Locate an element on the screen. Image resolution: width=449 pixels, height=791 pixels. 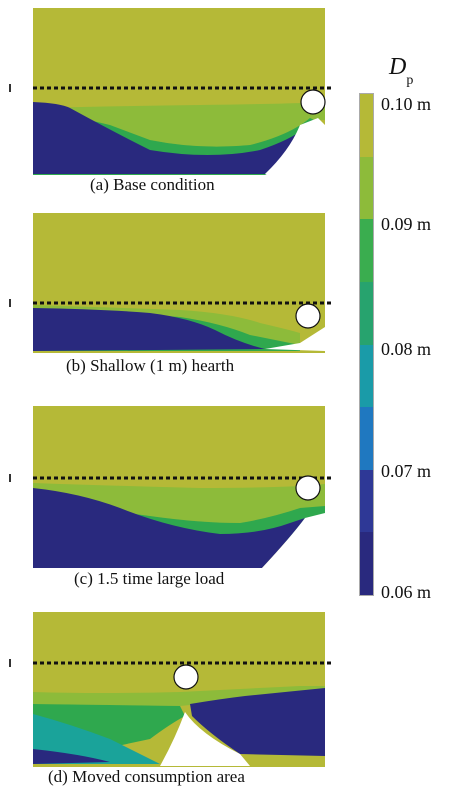
colorbar-label: 0.09 m is located at coordinates (406, 224).